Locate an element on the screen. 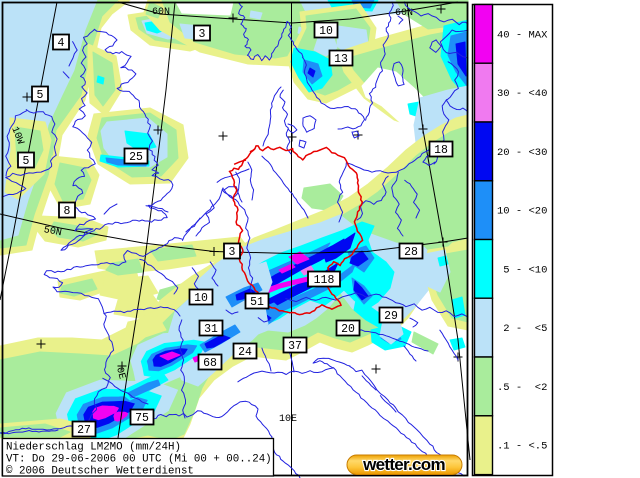 This screenshot has height=478, width=640. svg-text: 31 is located at coordinates (211, 329).